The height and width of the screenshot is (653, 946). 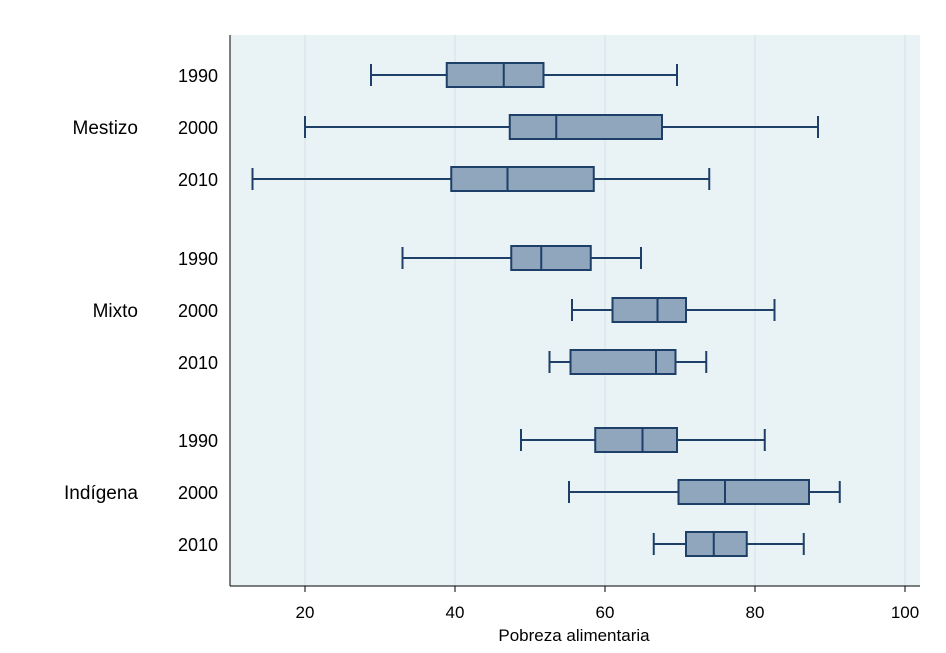 What do you see at coordinates (455, 612) in the screenshot?
I see `x-tick-label: 40` at bounding box center [455, 612].